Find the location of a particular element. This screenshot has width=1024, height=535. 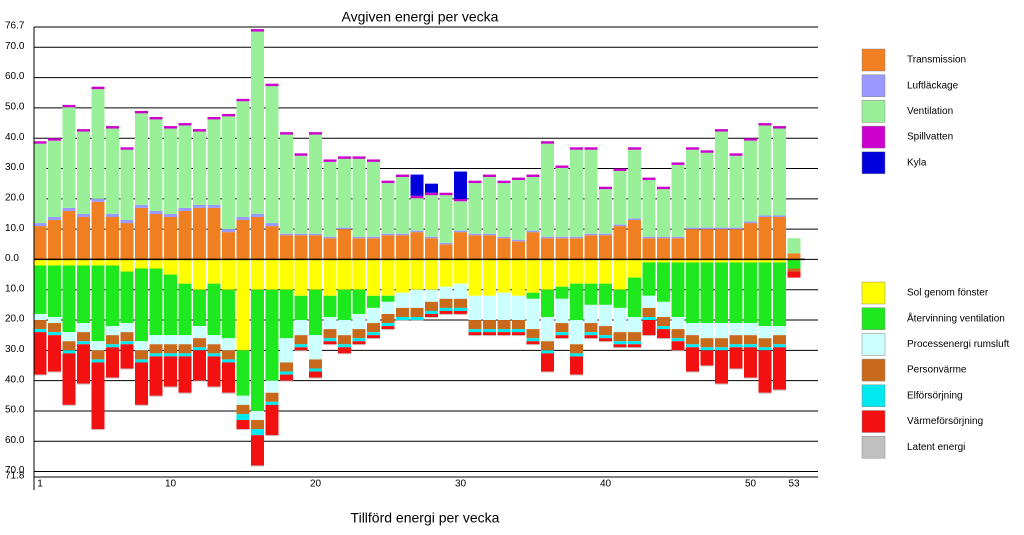

y-tick-label: 20.0 is located at coordinates (15, 197).